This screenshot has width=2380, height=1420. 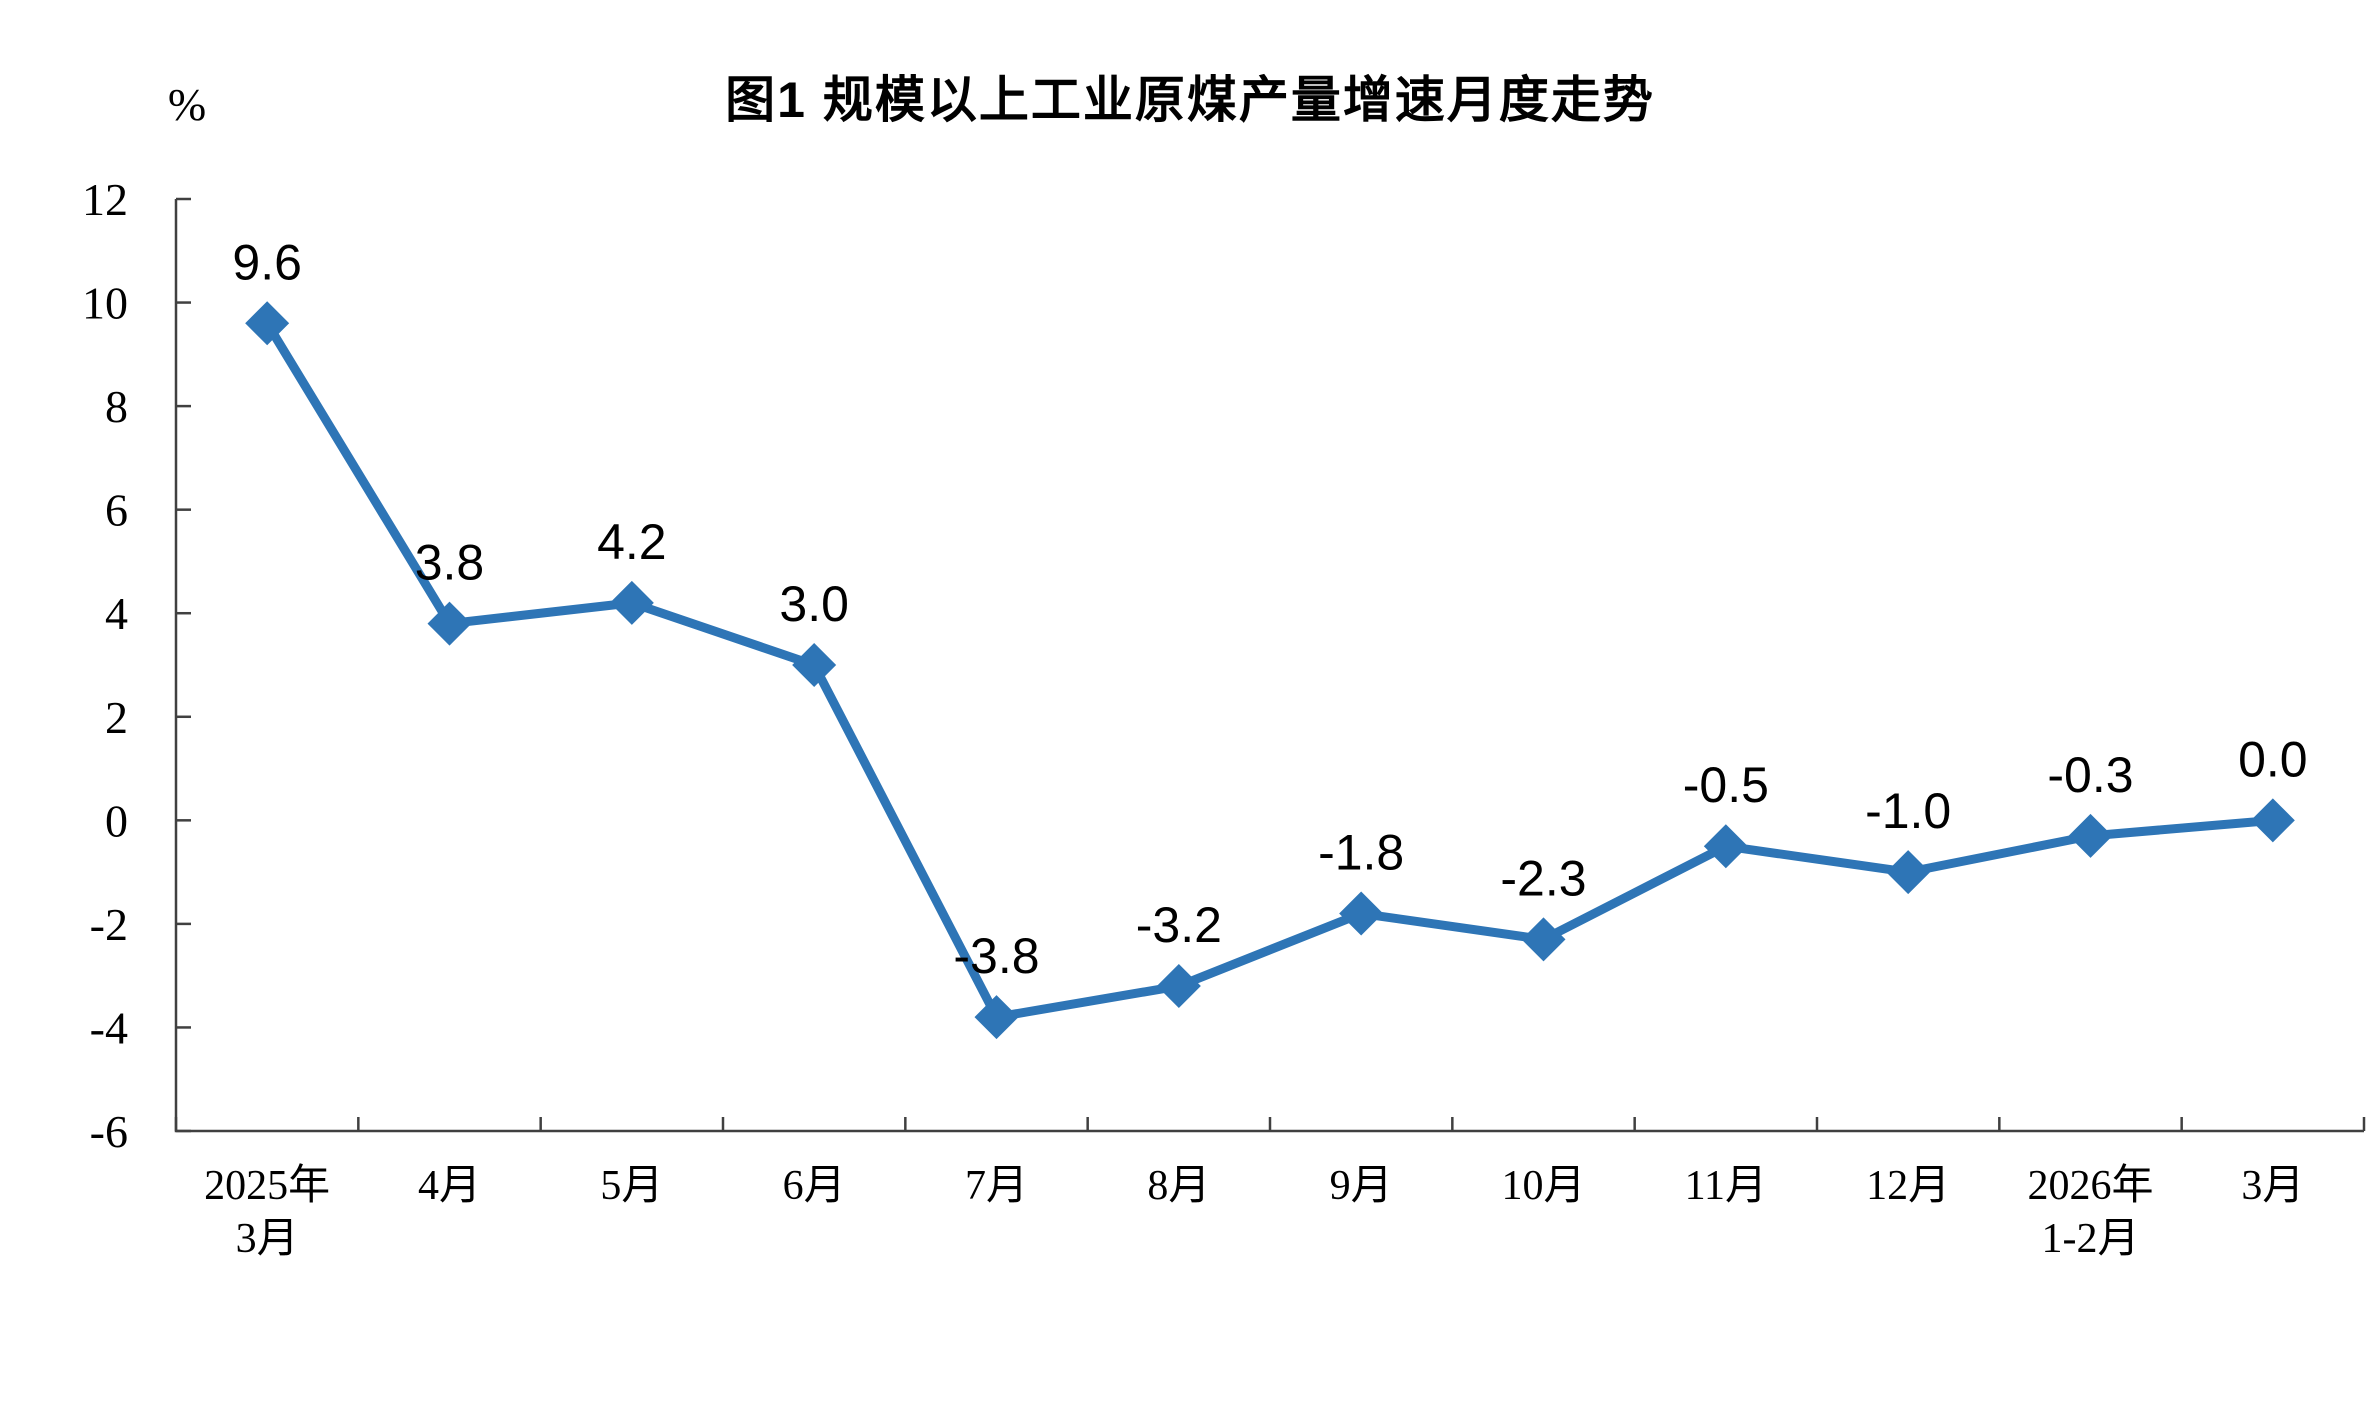 What do you see at coordinates (2090, 775) in the screenshot?
I see `data-point-label: -0.3` at bounding box center [2090, 775].